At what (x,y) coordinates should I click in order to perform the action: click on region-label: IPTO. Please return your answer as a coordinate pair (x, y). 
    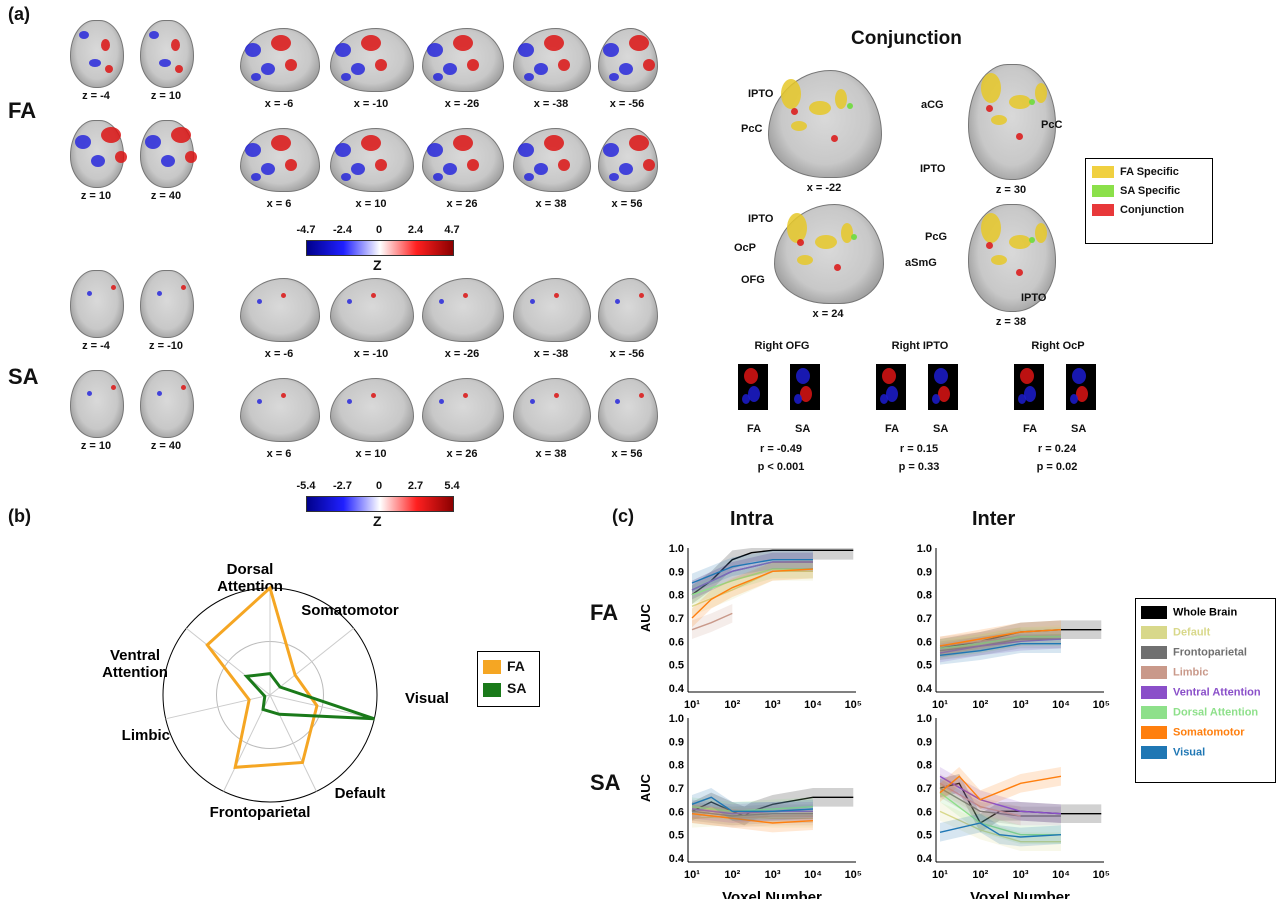
    Looking at the image, I should click on (761, 94).